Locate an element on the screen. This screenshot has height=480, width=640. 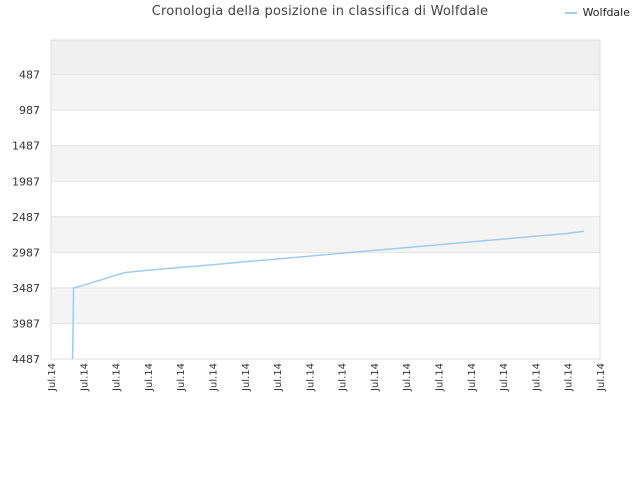
y-tick-label: 1987 is located at coordinates (26, 181).